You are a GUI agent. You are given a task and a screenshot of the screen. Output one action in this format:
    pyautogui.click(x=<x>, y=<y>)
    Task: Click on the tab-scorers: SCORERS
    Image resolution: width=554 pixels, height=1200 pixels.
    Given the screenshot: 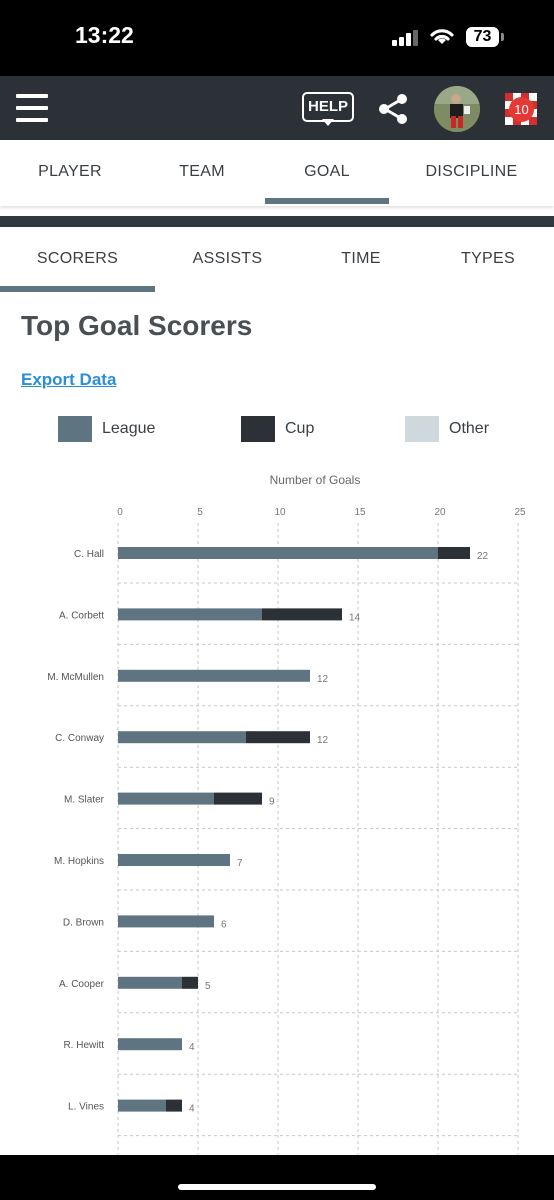 What is the action you would take?
    pyautogui.click(x=77, y=258)
    